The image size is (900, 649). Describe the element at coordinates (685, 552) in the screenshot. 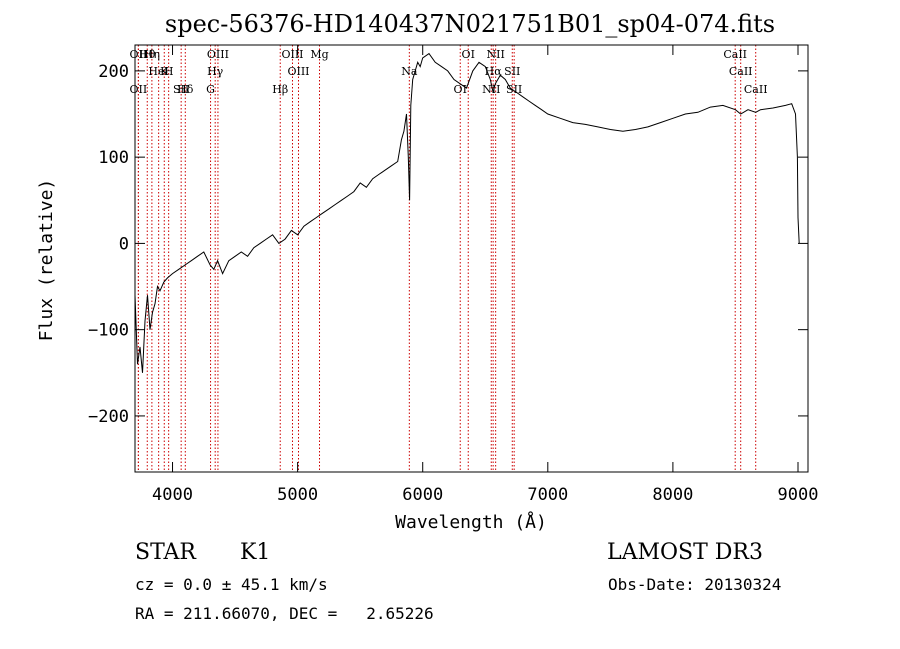

I see `survey-name: LAMOST DR3` at that location.